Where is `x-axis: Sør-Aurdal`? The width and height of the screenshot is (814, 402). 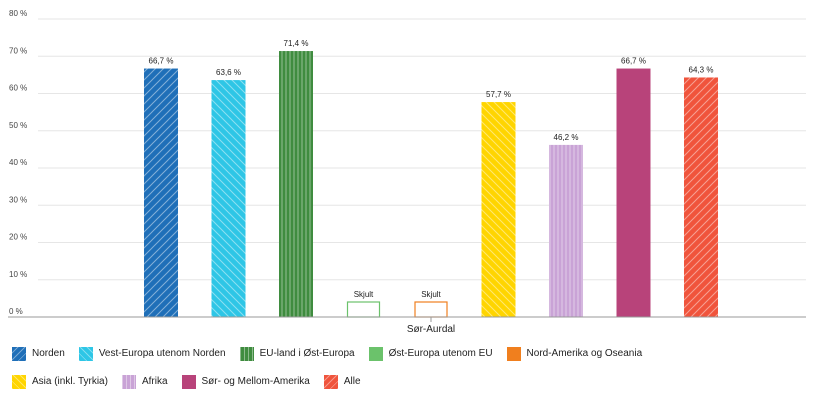
x-axis: Sør-Aurdal is located at coordinates (407, 325).